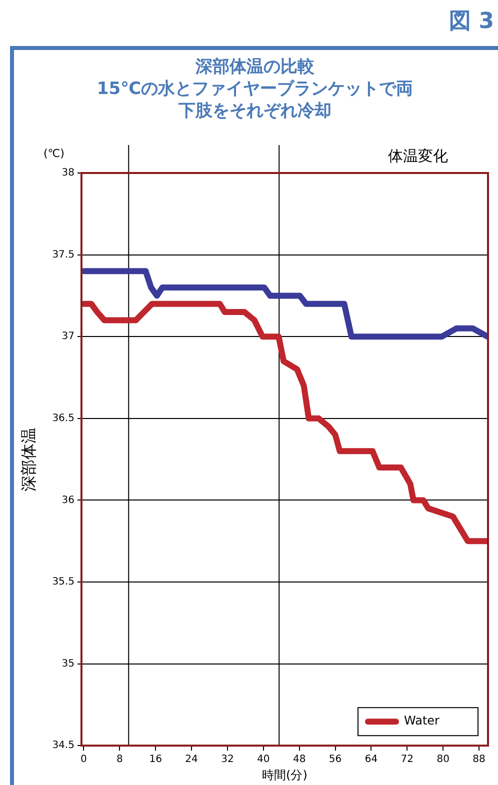 Image resolution: width=498 pixels, height=785 pixels. Describe the element at coordinates (407, 760) in the screenshot. I see `x-tick-label: 72` at that location.